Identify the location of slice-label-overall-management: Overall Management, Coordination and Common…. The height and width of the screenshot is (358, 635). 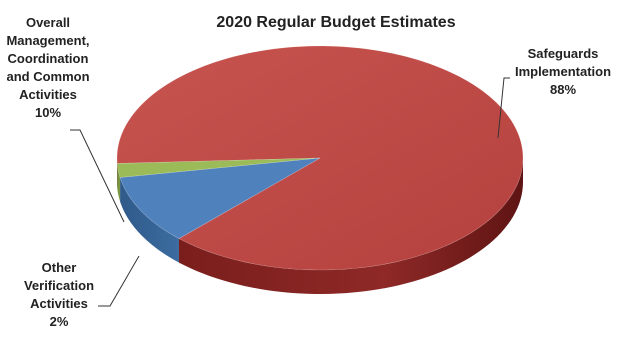
(47, 67).